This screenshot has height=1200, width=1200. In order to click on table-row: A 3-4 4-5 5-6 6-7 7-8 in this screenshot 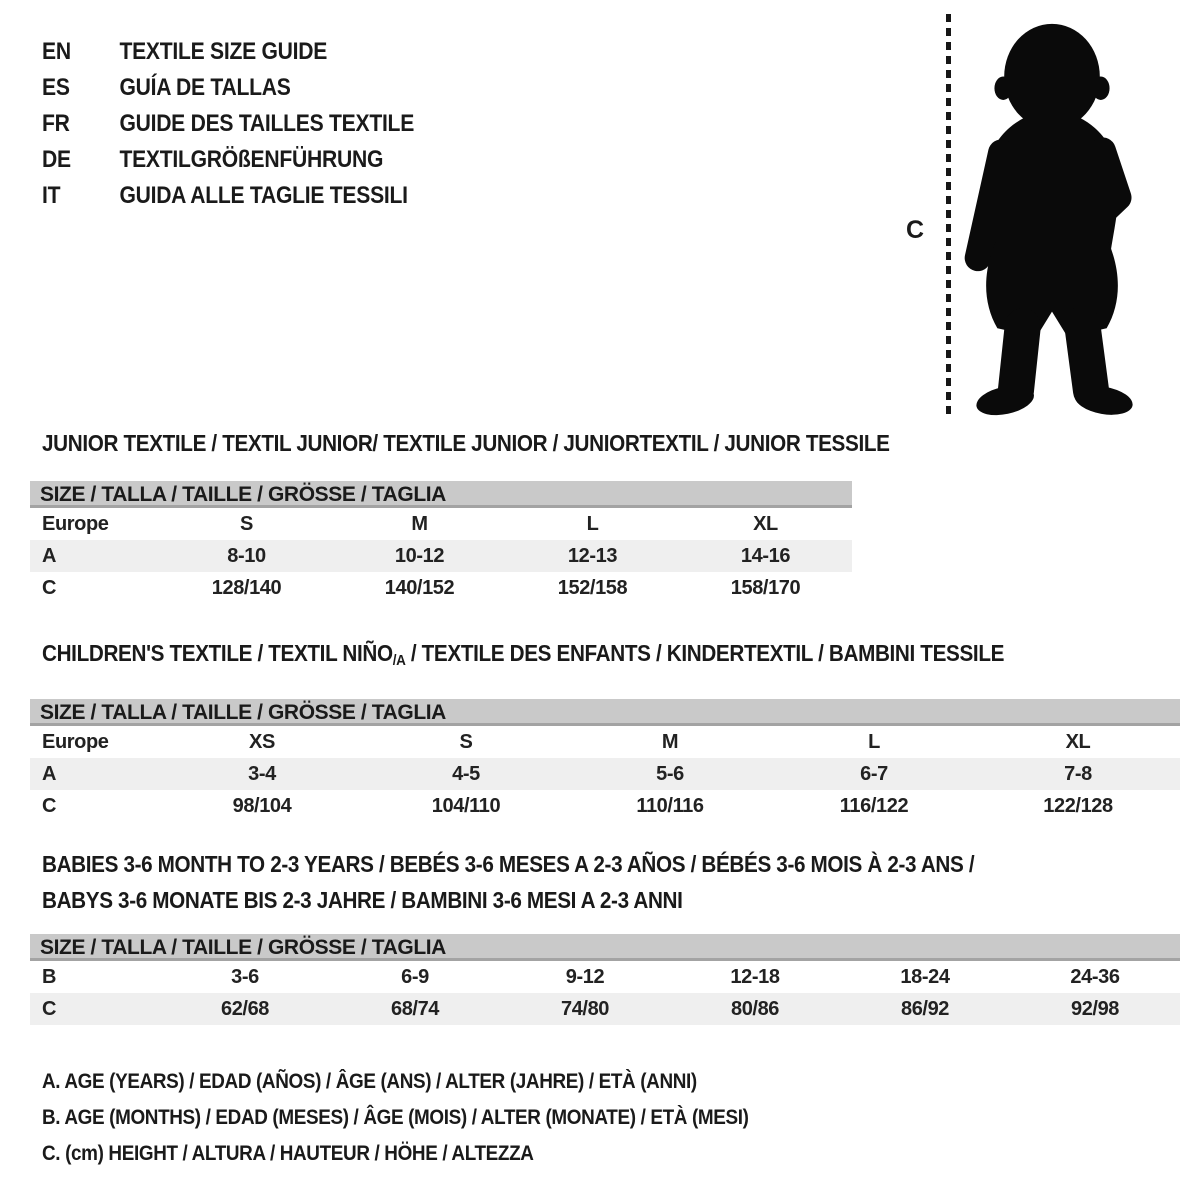, I will do `click(605, 774)`.